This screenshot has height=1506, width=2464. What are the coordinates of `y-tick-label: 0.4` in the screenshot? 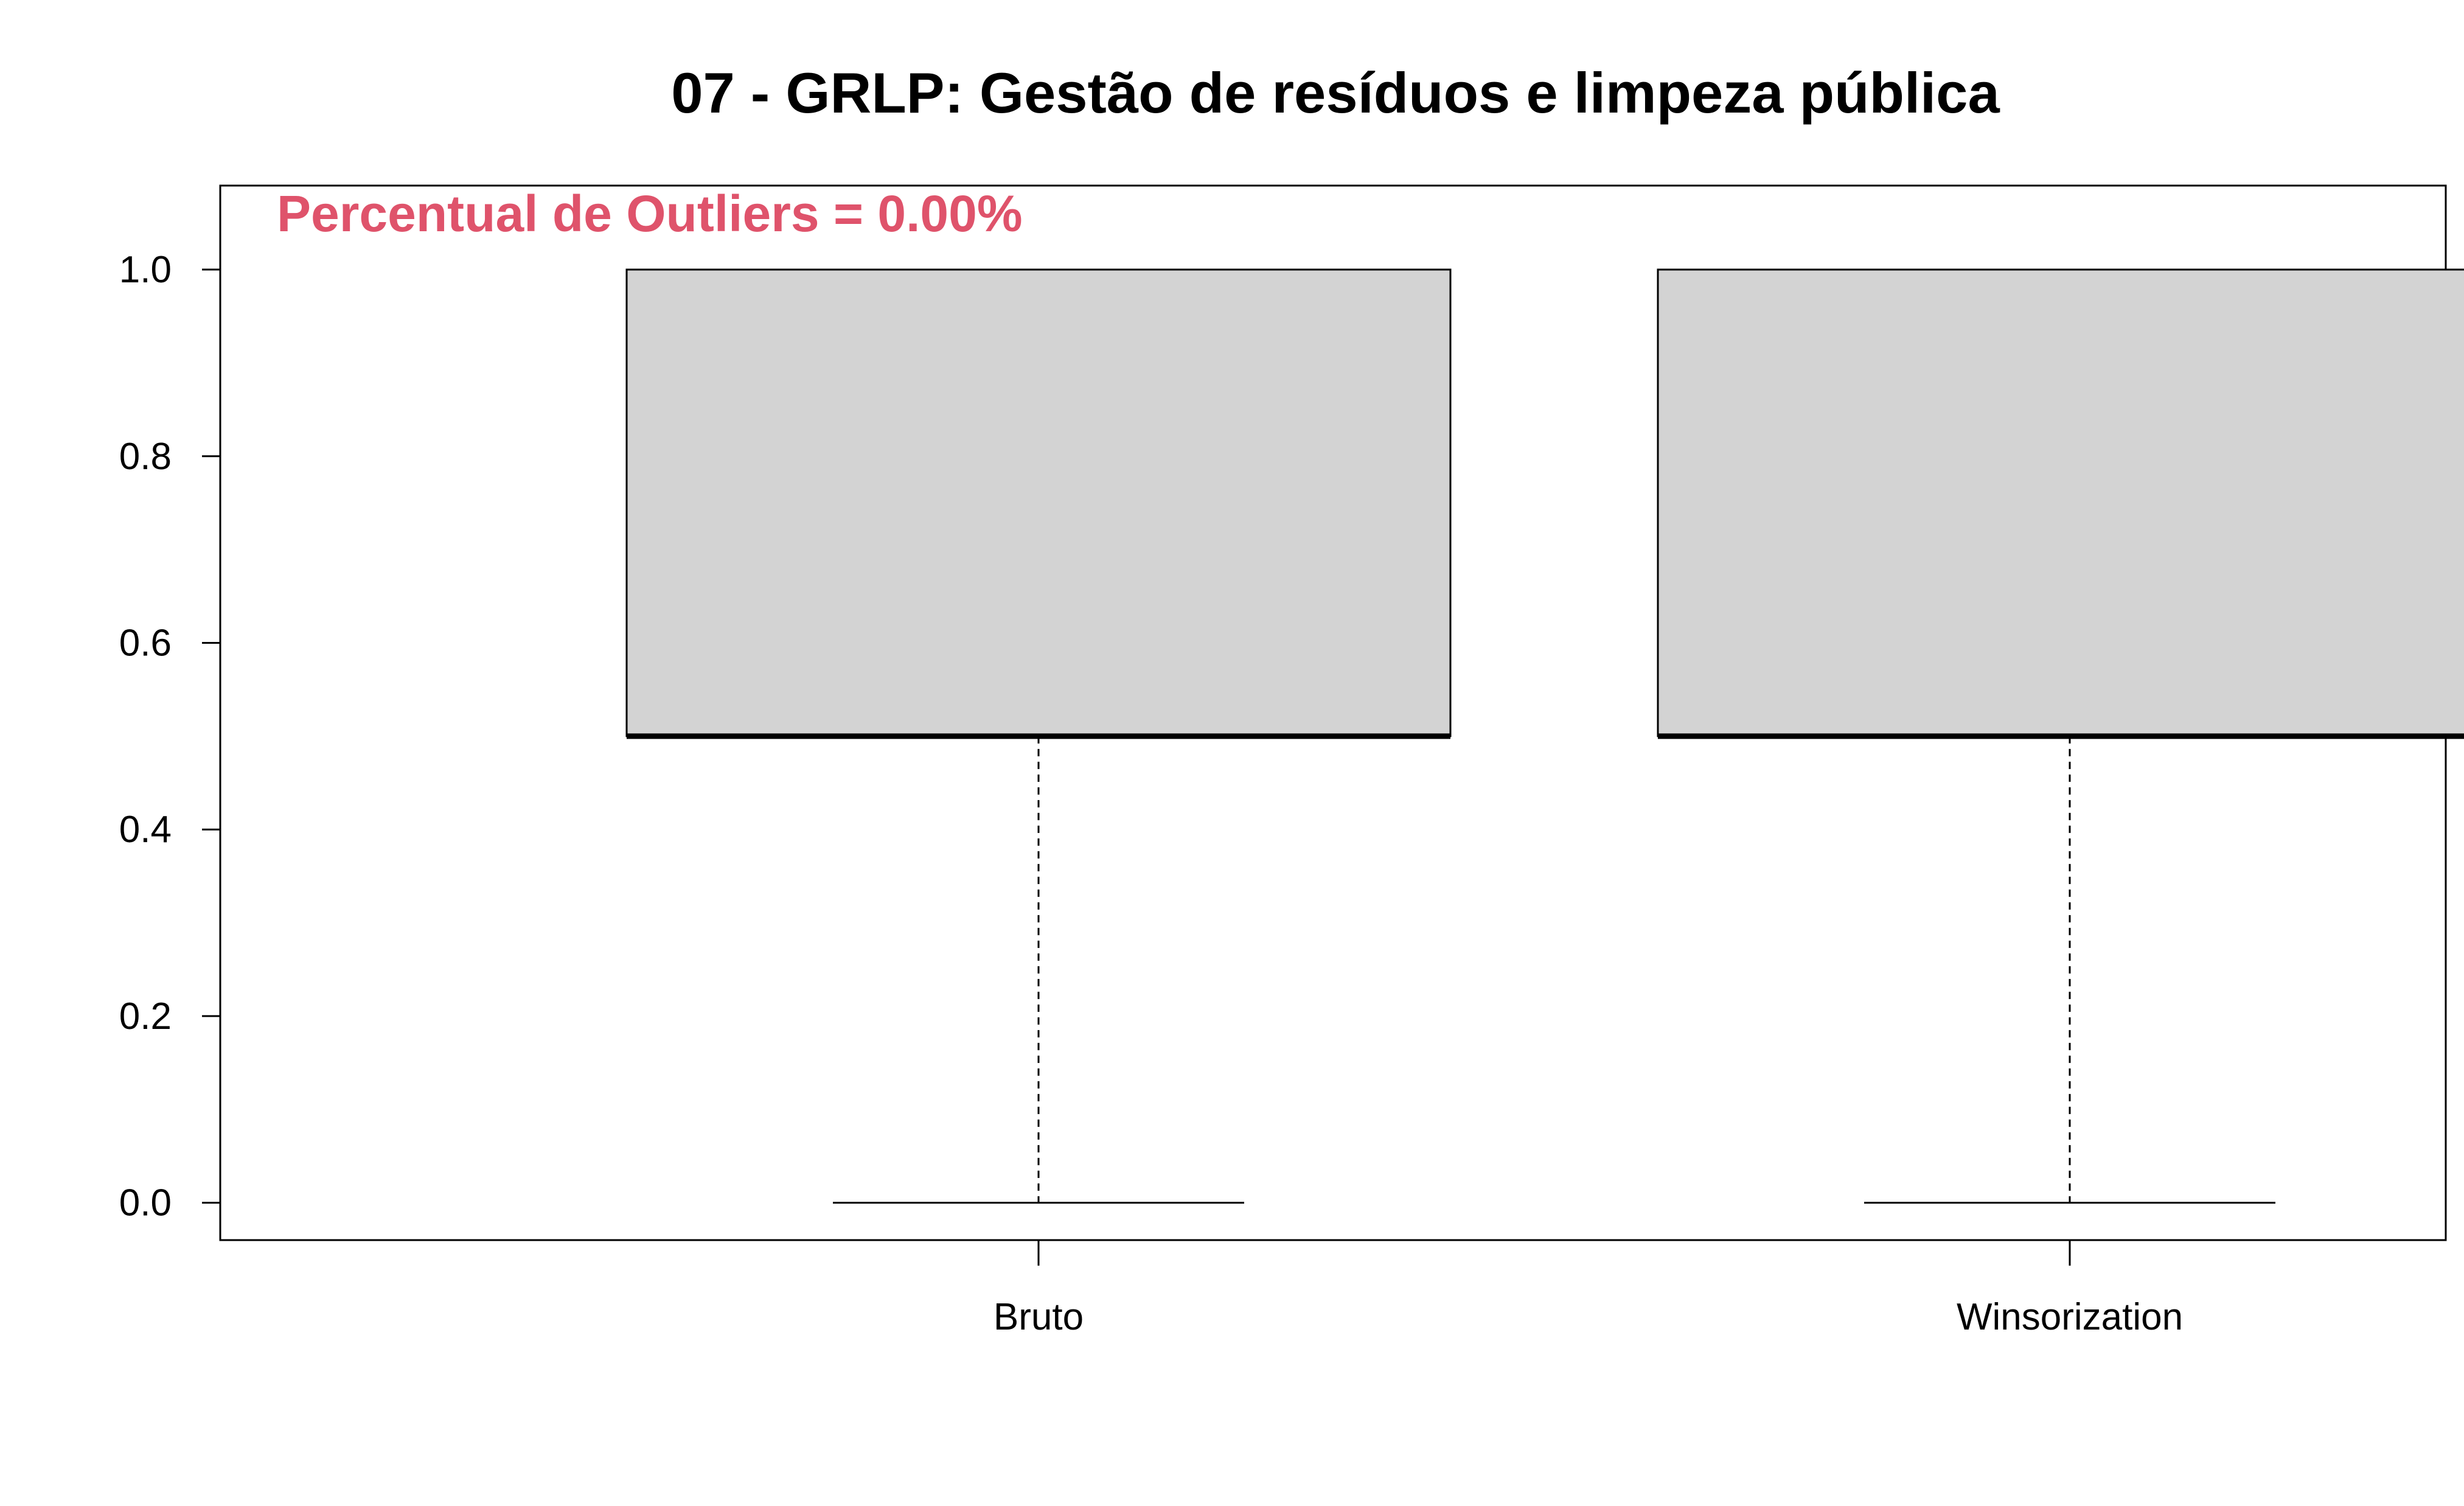 It's located at (145, 830).